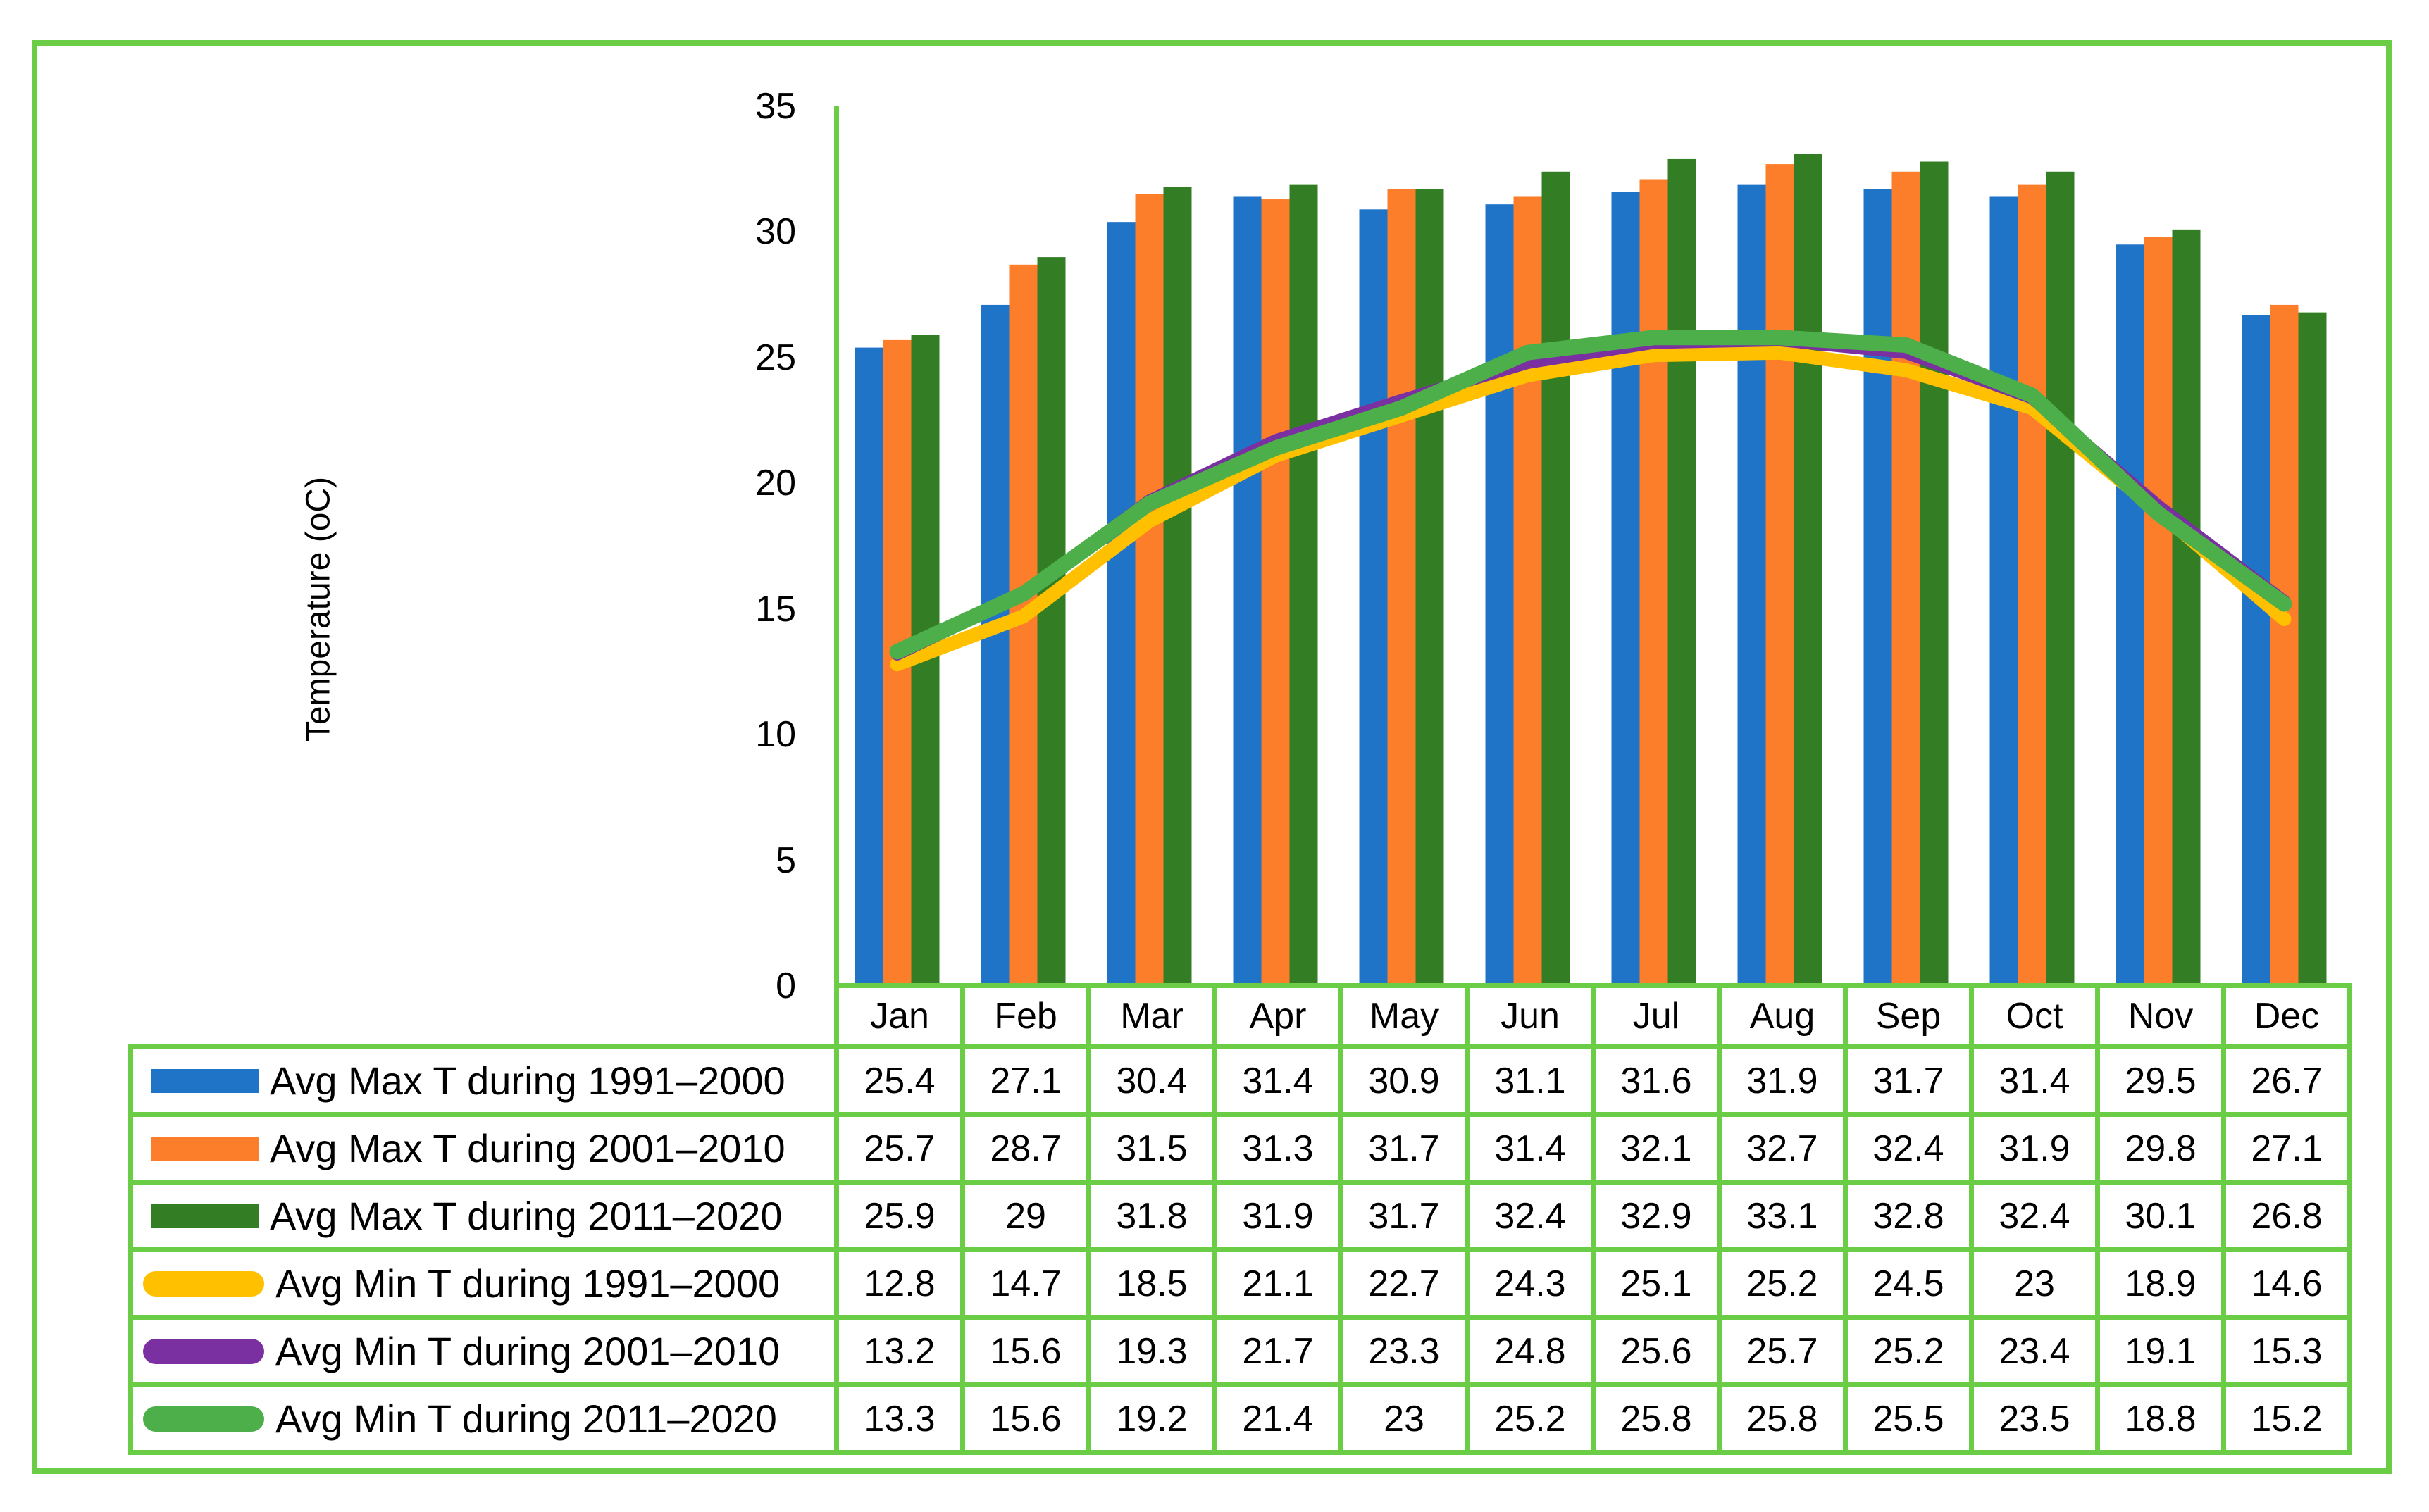  I want to click on value-cell: 32.9, so click(1656, 1216).